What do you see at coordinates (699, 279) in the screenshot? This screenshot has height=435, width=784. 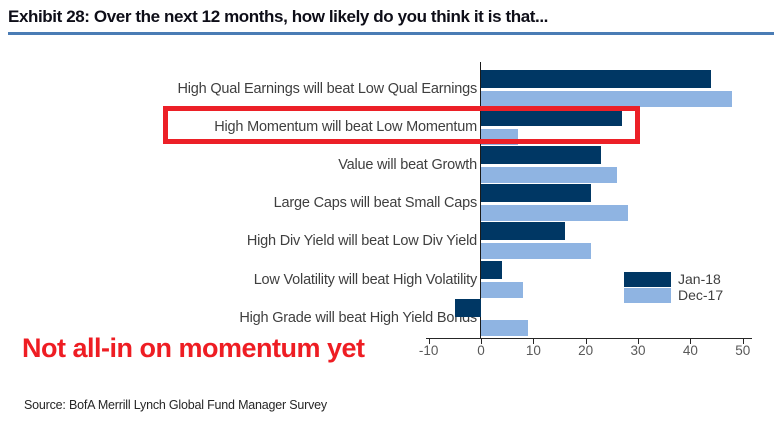 I see `legend-label: Jan-18` at bounding box center [699, 279].